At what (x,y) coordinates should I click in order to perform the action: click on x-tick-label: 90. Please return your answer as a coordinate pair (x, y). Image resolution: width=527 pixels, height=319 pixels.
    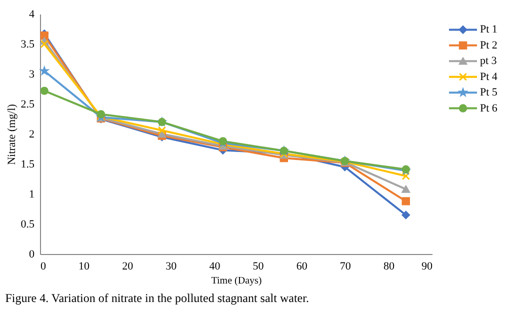
    Looking at the image, I should click on (427, 266).